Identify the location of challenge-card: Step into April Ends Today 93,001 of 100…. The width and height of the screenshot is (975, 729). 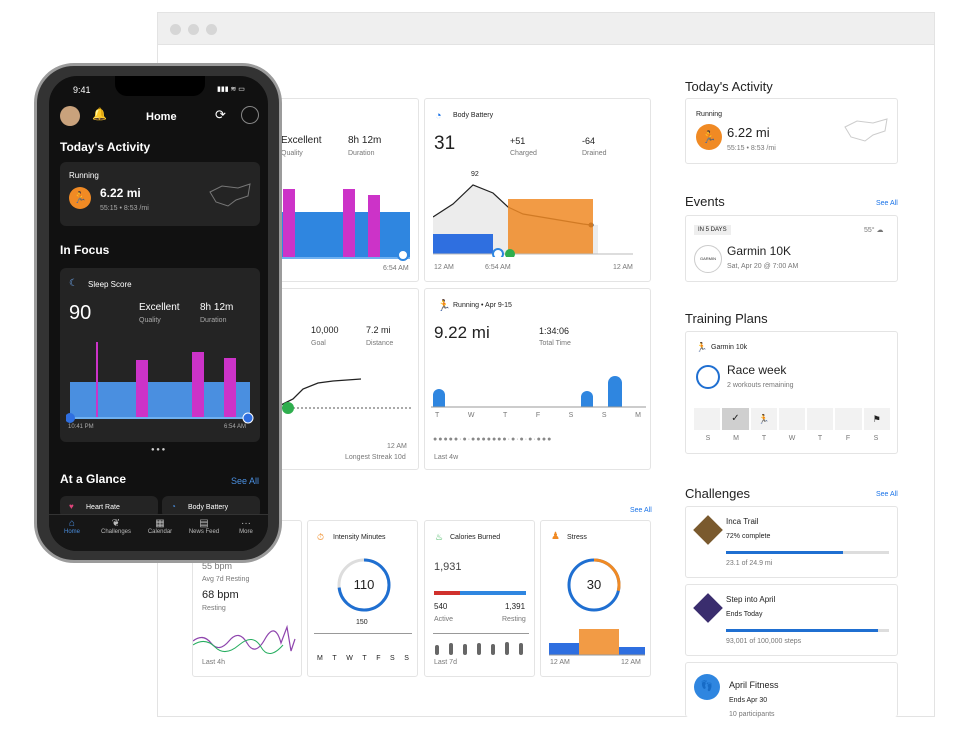
(791, 620).